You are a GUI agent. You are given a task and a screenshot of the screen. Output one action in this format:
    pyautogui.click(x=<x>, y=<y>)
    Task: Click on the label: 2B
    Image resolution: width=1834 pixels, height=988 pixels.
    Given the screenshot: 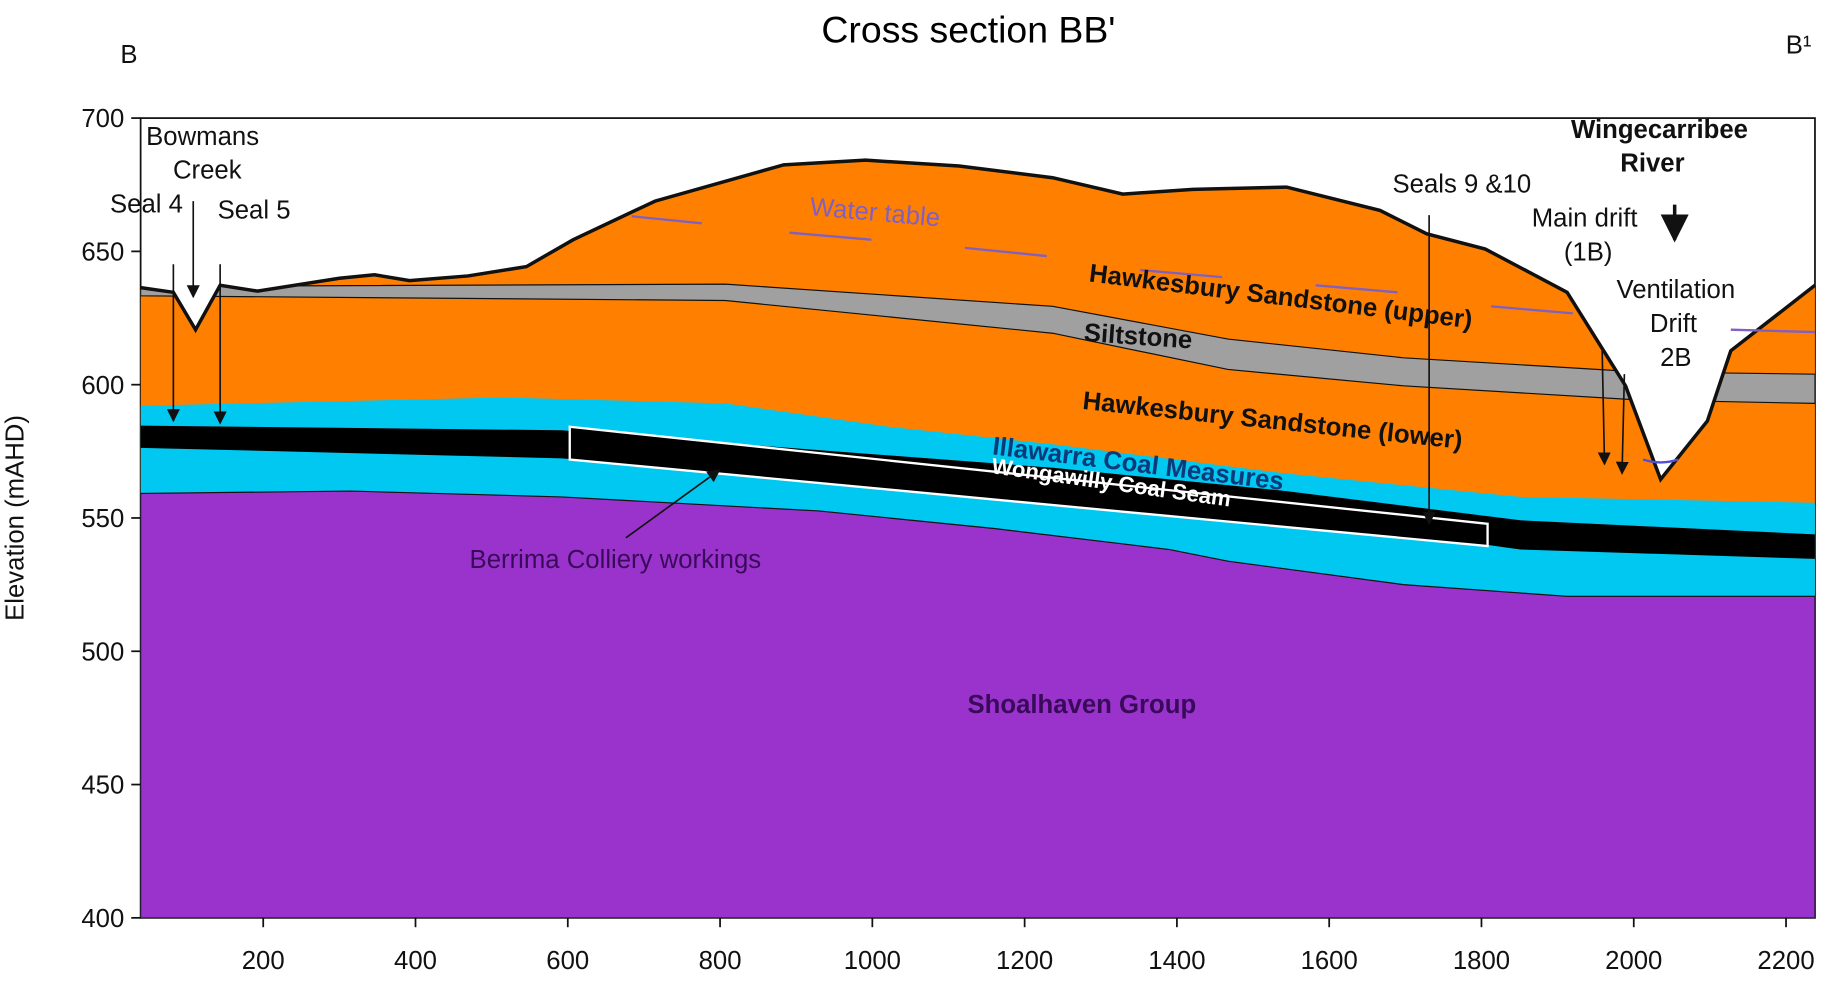 What is the action you would take?
    pyautogui.click(x=1675, y=358)
    